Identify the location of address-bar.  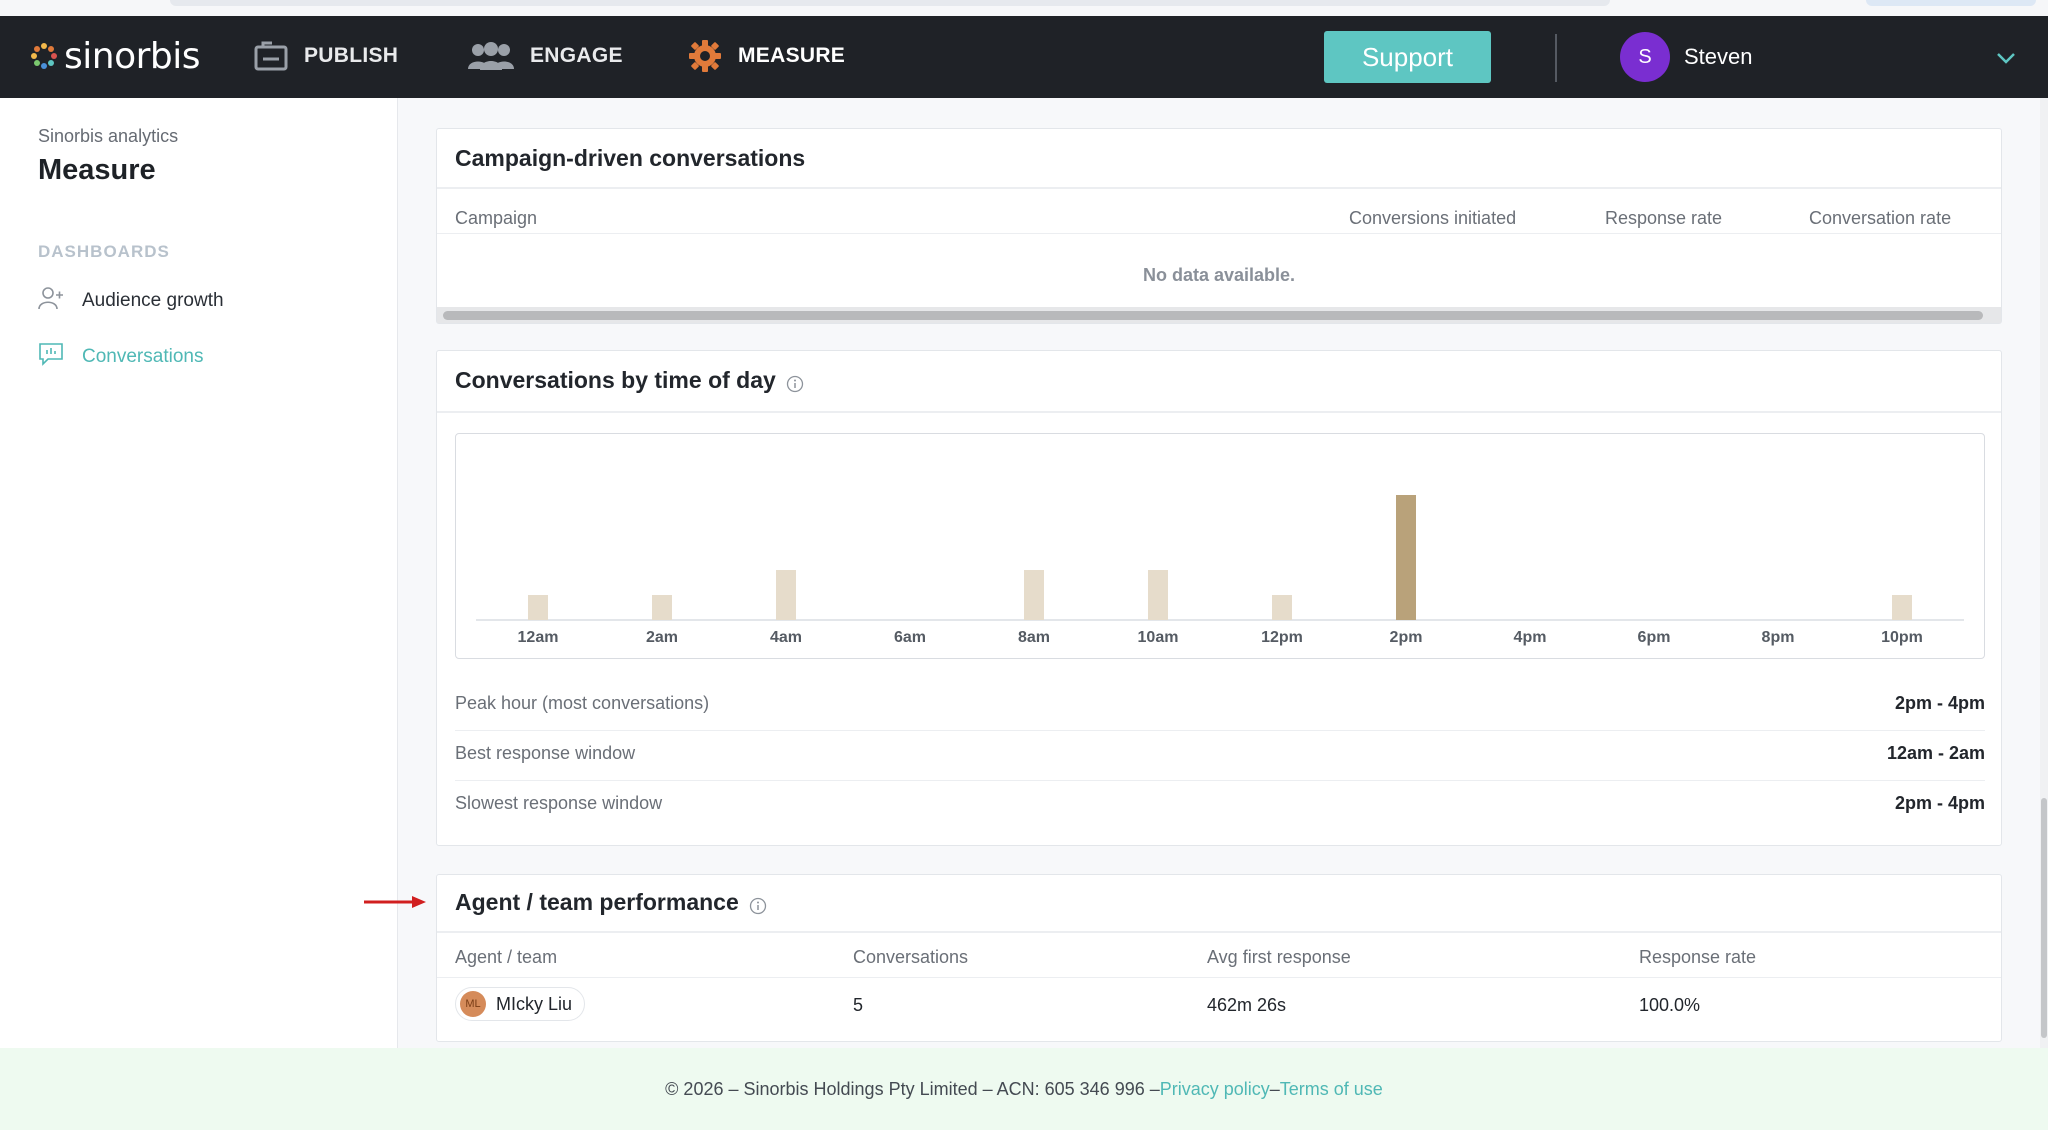
(890, 3).